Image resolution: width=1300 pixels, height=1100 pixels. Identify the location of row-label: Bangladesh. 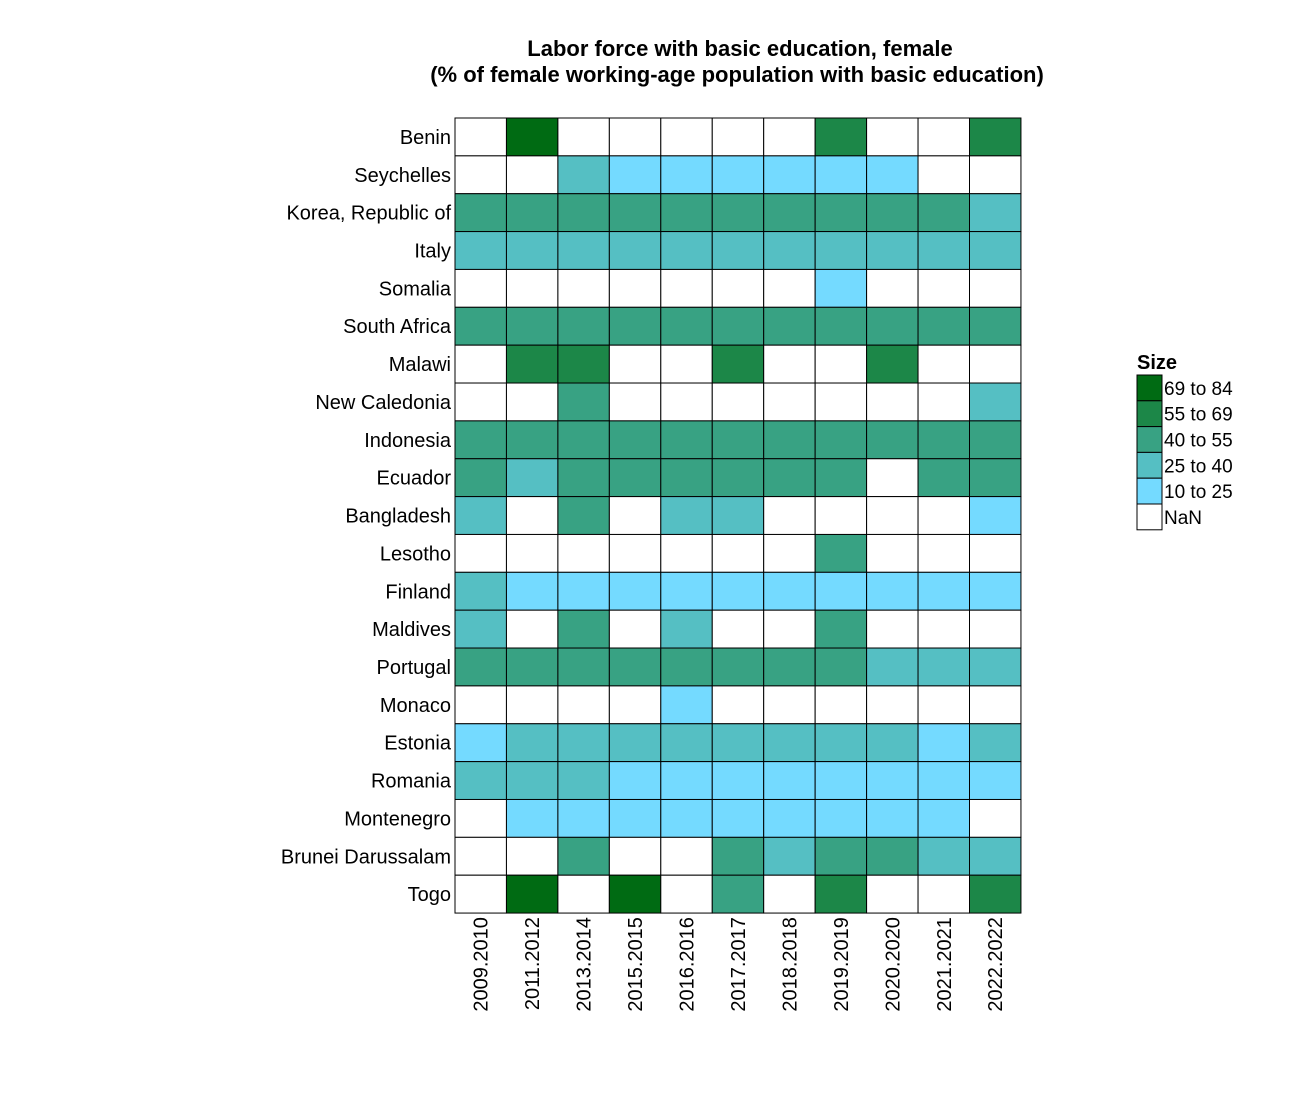
(398, 517).